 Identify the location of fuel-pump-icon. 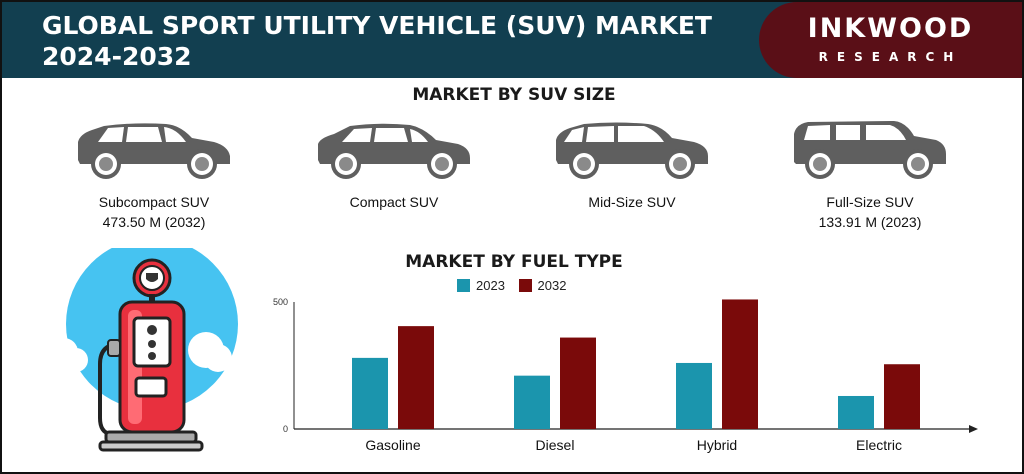
(147, 350).